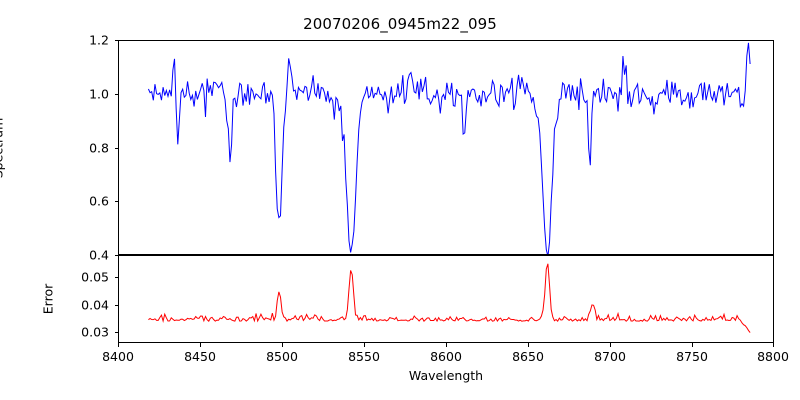  Describe the element at coordinates (95, 332) in the screenshot. I see `ytick-label-bot-0: 0.03` at that location.